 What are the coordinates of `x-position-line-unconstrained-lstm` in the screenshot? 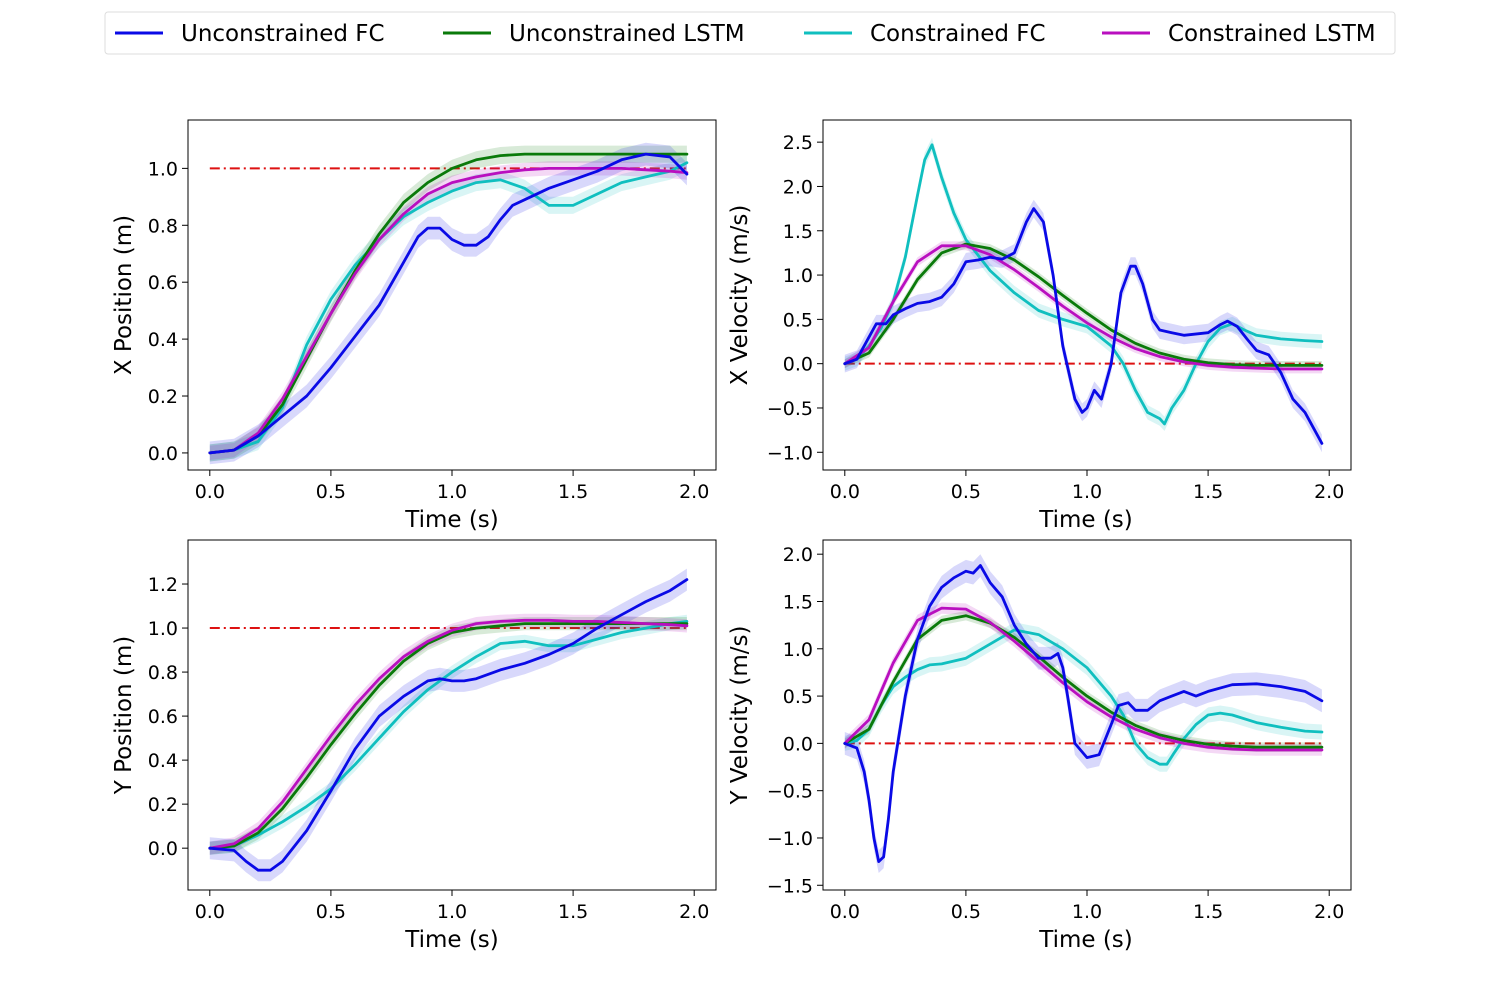 It's located at (448, 303).